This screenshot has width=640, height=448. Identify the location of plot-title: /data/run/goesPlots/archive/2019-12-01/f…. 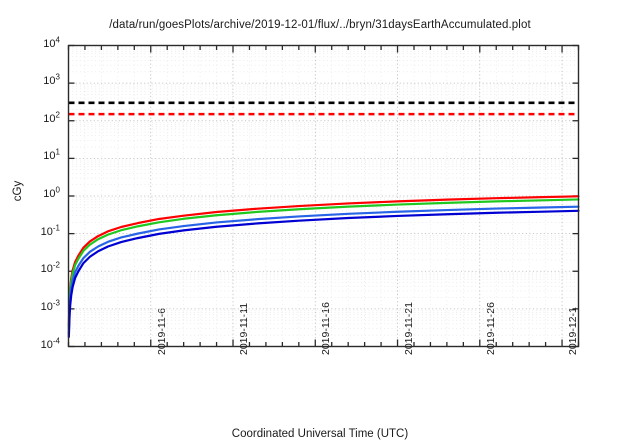
(320, 25).